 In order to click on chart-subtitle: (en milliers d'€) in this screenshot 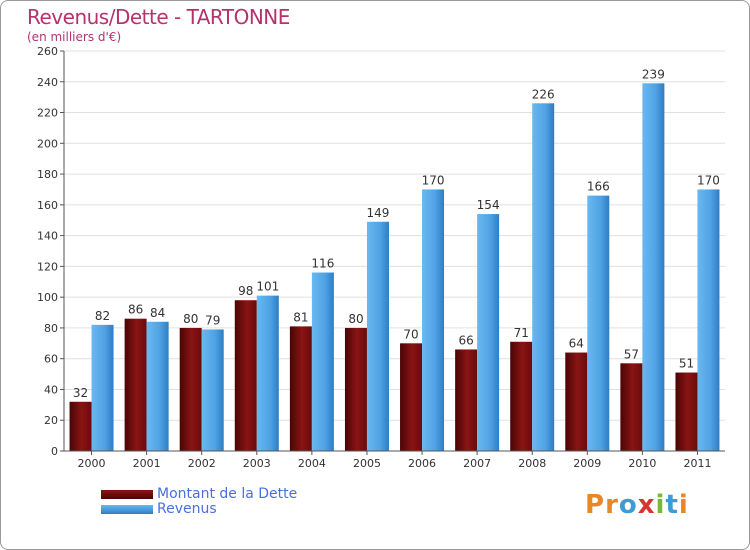, I will do `click(74, 37)`.